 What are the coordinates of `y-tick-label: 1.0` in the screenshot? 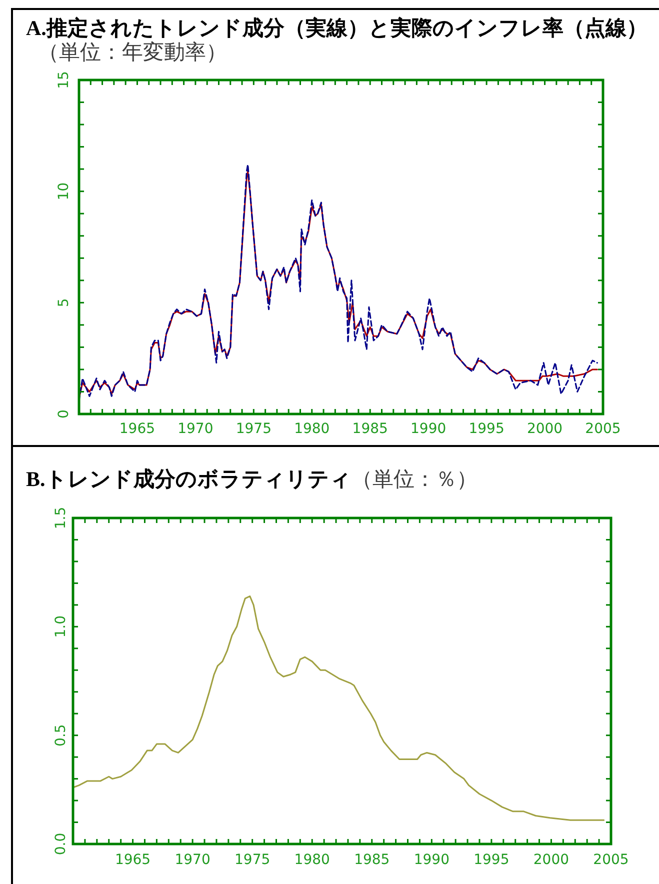 It's located at (61, 627).